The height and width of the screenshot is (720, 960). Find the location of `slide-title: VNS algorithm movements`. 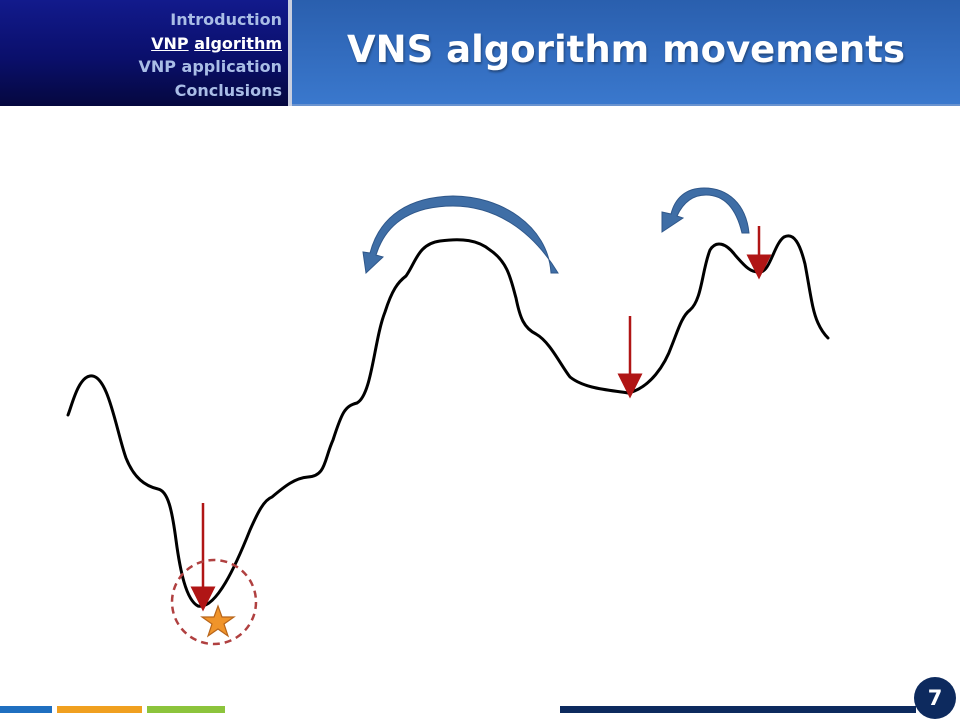

slide-title: VNS algorithm movements is located at coordinates (626, 49).